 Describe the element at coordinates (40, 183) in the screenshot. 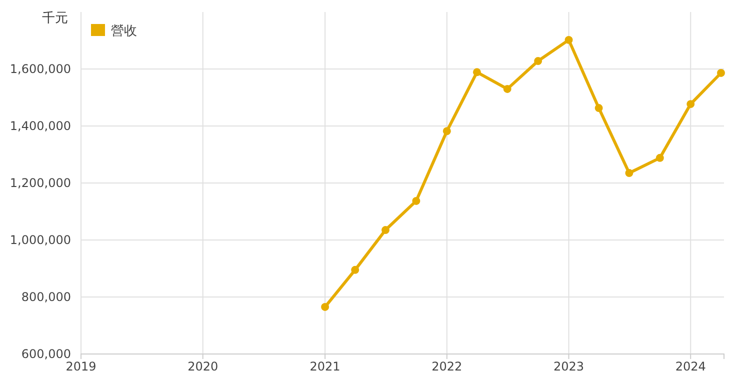

I see `y-tick-label: 1,200,000` at that location.